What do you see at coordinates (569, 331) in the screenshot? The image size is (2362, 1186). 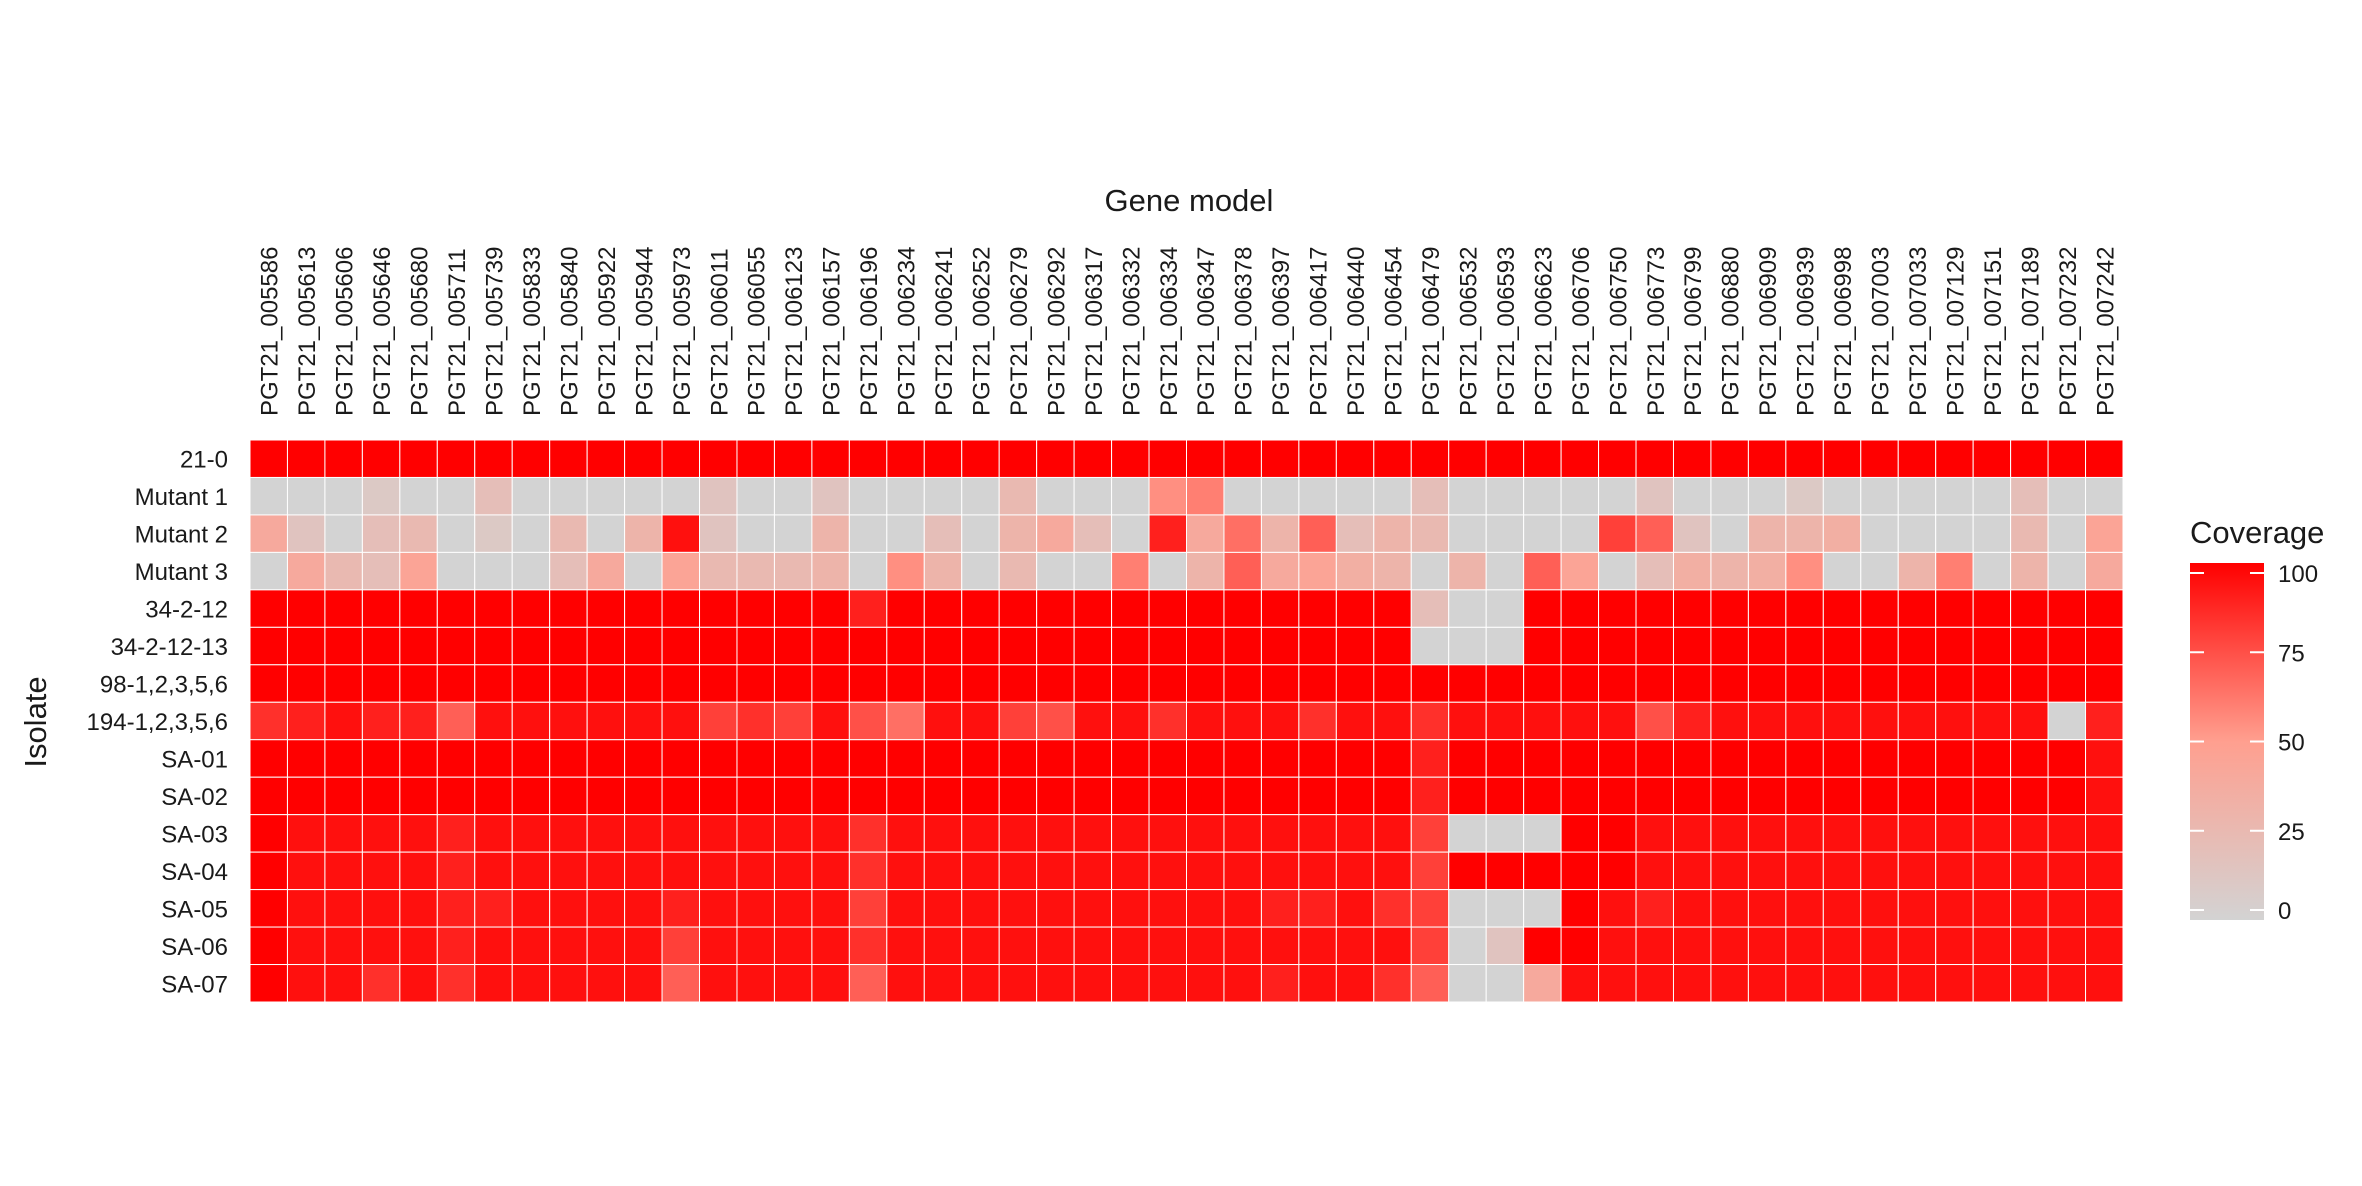 I see `column-label: PGT21_005840` at bounding box center [569, 331].